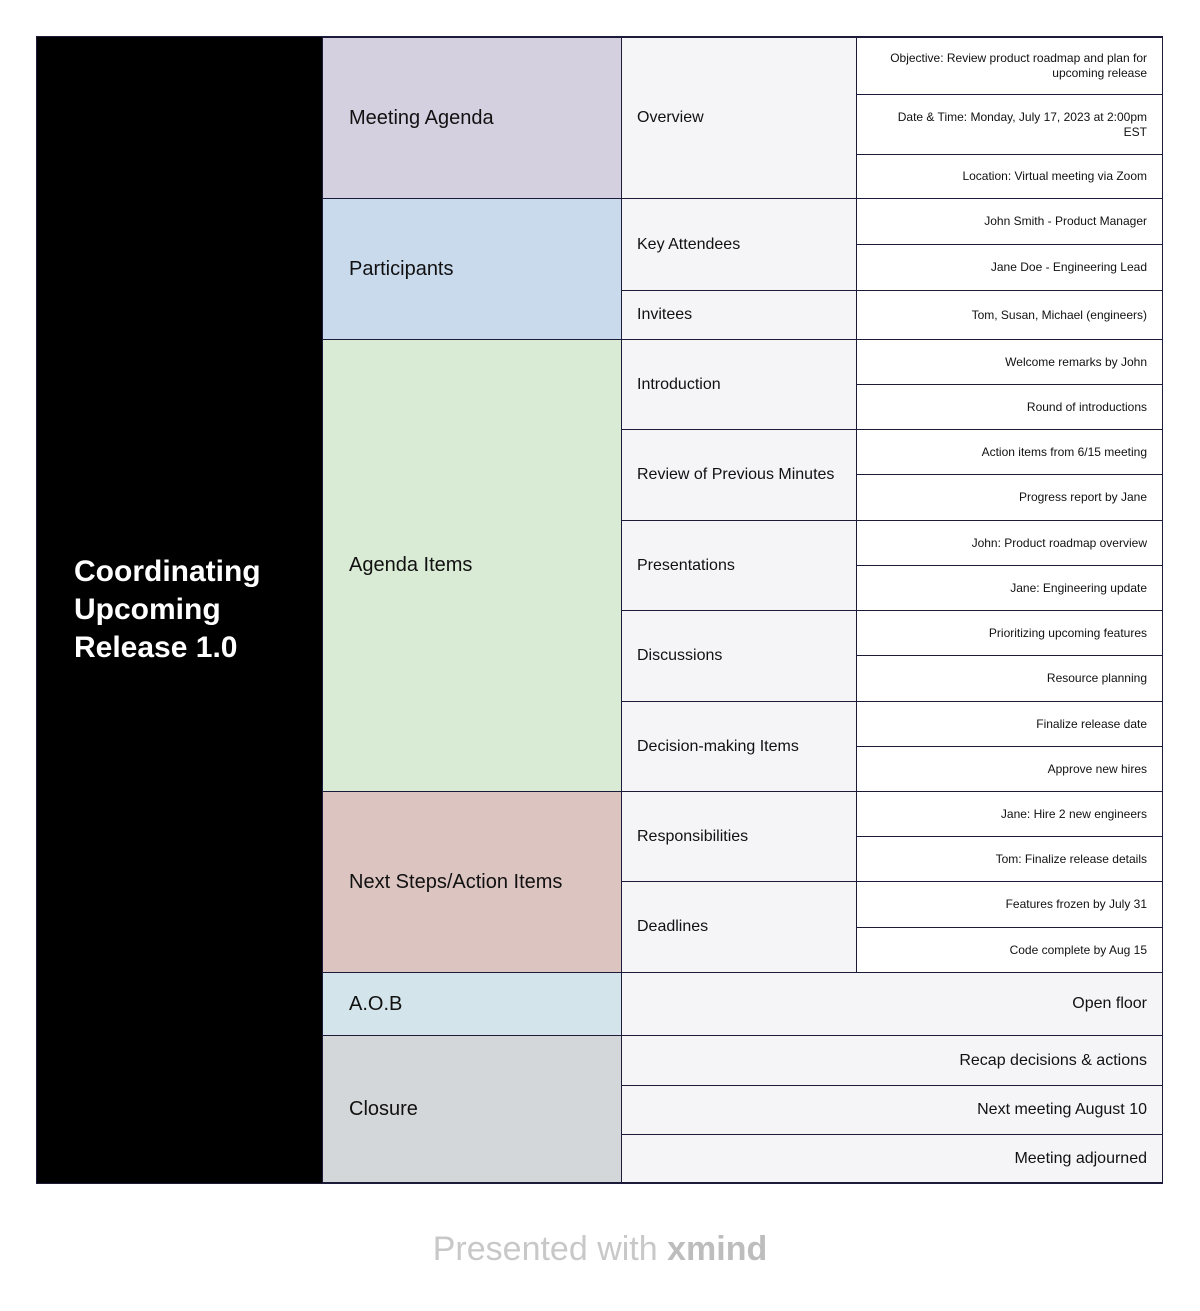  What do you see at coordinates (679, 384) in the screenshot?
I see `subtopic-label: Introduction` at bounding box center [679, 384].